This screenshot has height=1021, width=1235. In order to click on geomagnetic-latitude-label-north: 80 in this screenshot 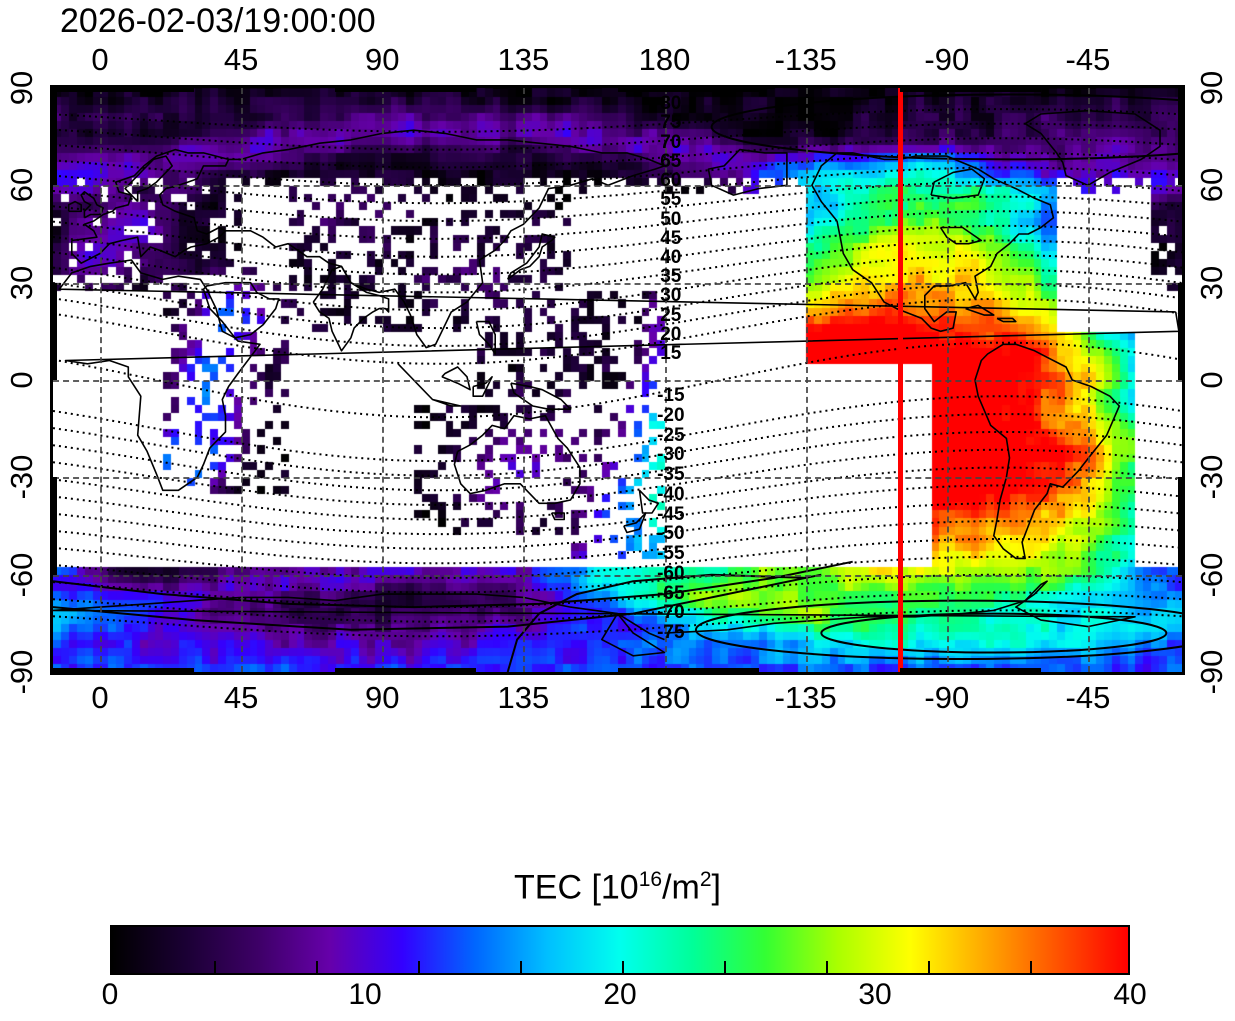, I will do `click(671, 104)`.